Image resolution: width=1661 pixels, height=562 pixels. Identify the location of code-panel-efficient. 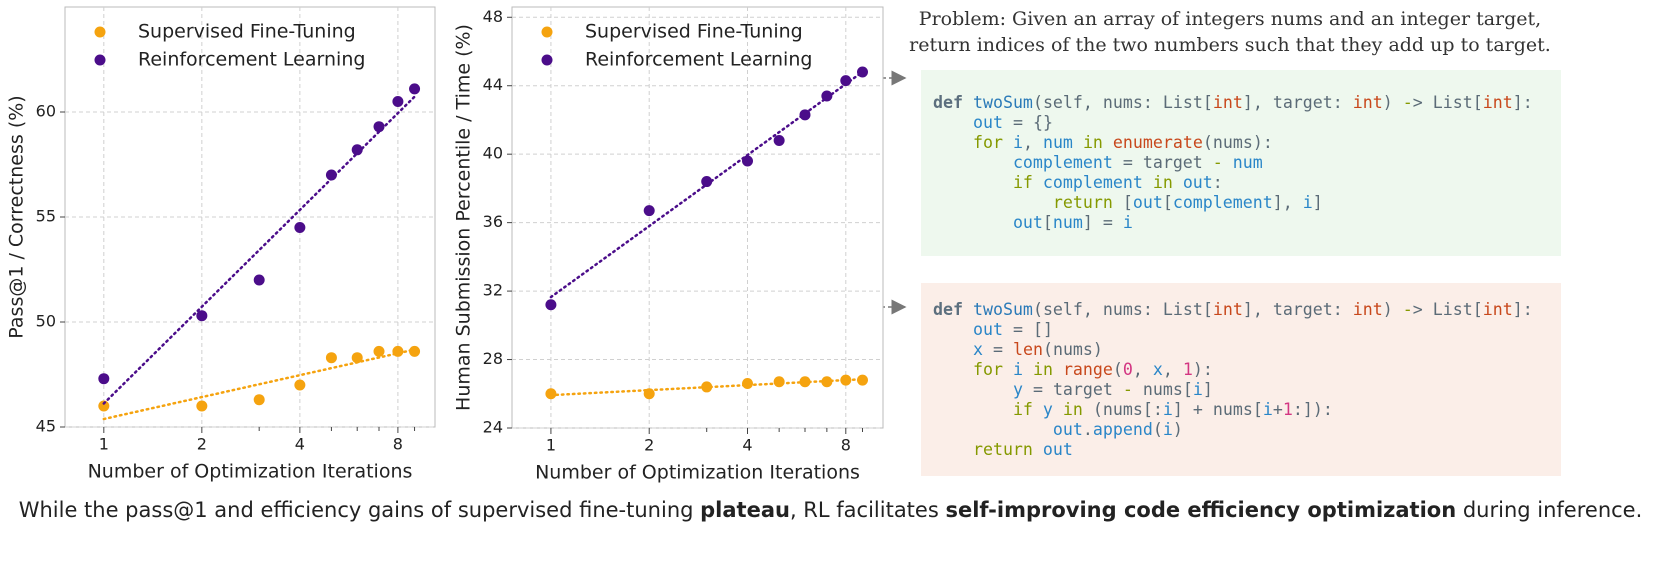
(1241, 163).